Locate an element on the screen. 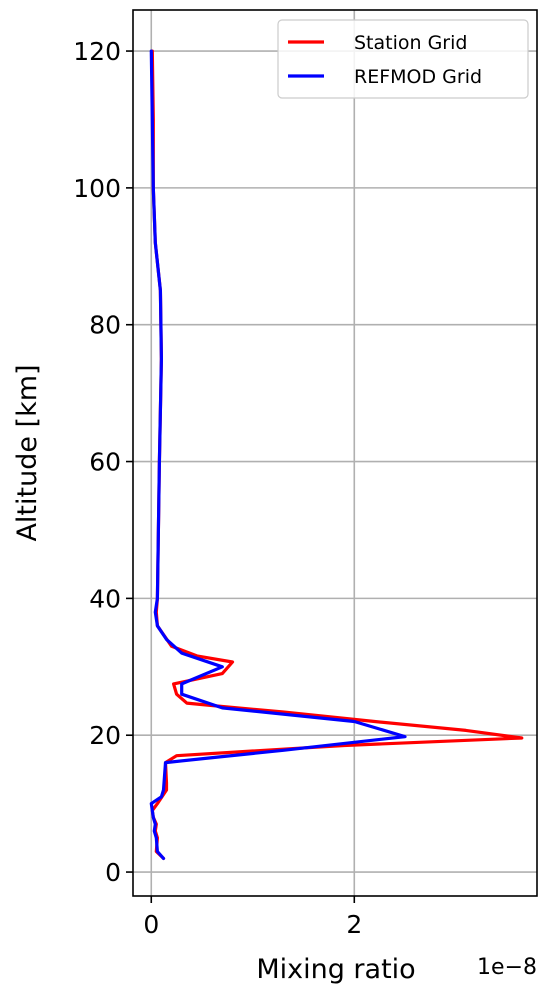 This screenshot has width=541, height=988. legend: Station Grid REFMOD Grid is located at coordinates (403, 59).